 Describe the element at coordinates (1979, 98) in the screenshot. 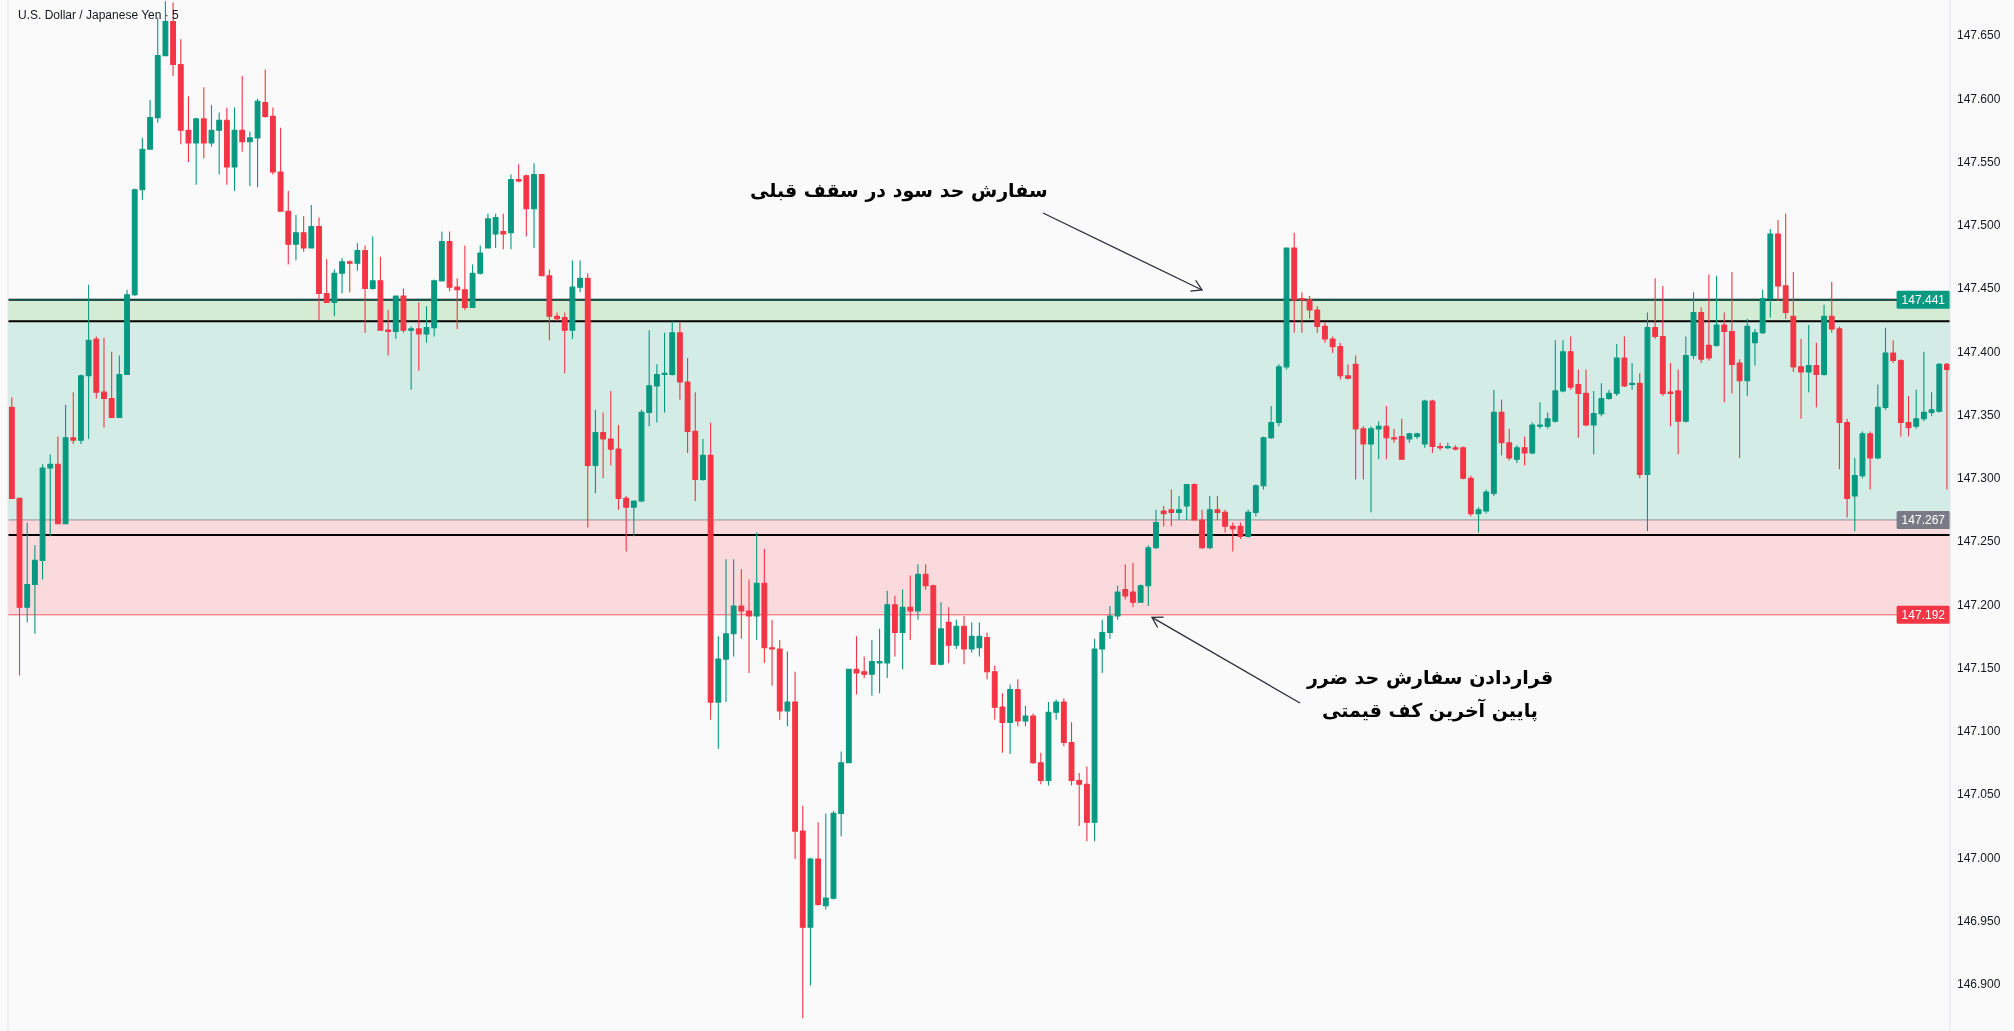

I see `y-tick-label: 147.600` at that location.